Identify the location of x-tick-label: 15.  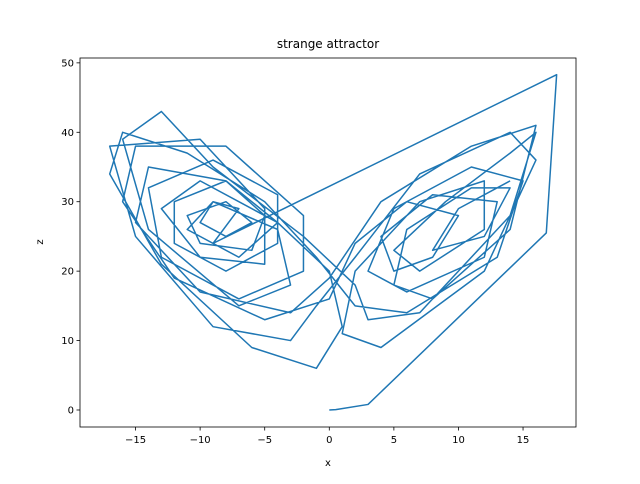
(523, 440).